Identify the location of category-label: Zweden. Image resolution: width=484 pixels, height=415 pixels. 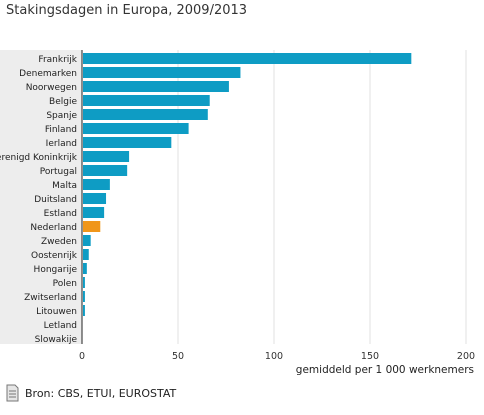
(59, 242).